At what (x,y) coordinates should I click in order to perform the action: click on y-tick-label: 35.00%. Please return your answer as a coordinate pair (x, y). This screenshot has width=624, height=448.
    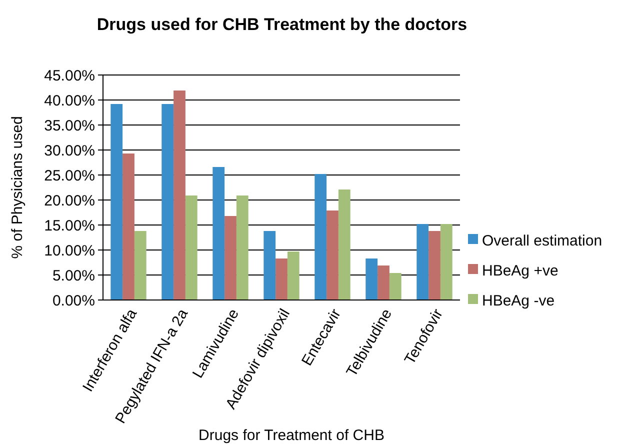
    Looking at the image, I should click on (69, 125).